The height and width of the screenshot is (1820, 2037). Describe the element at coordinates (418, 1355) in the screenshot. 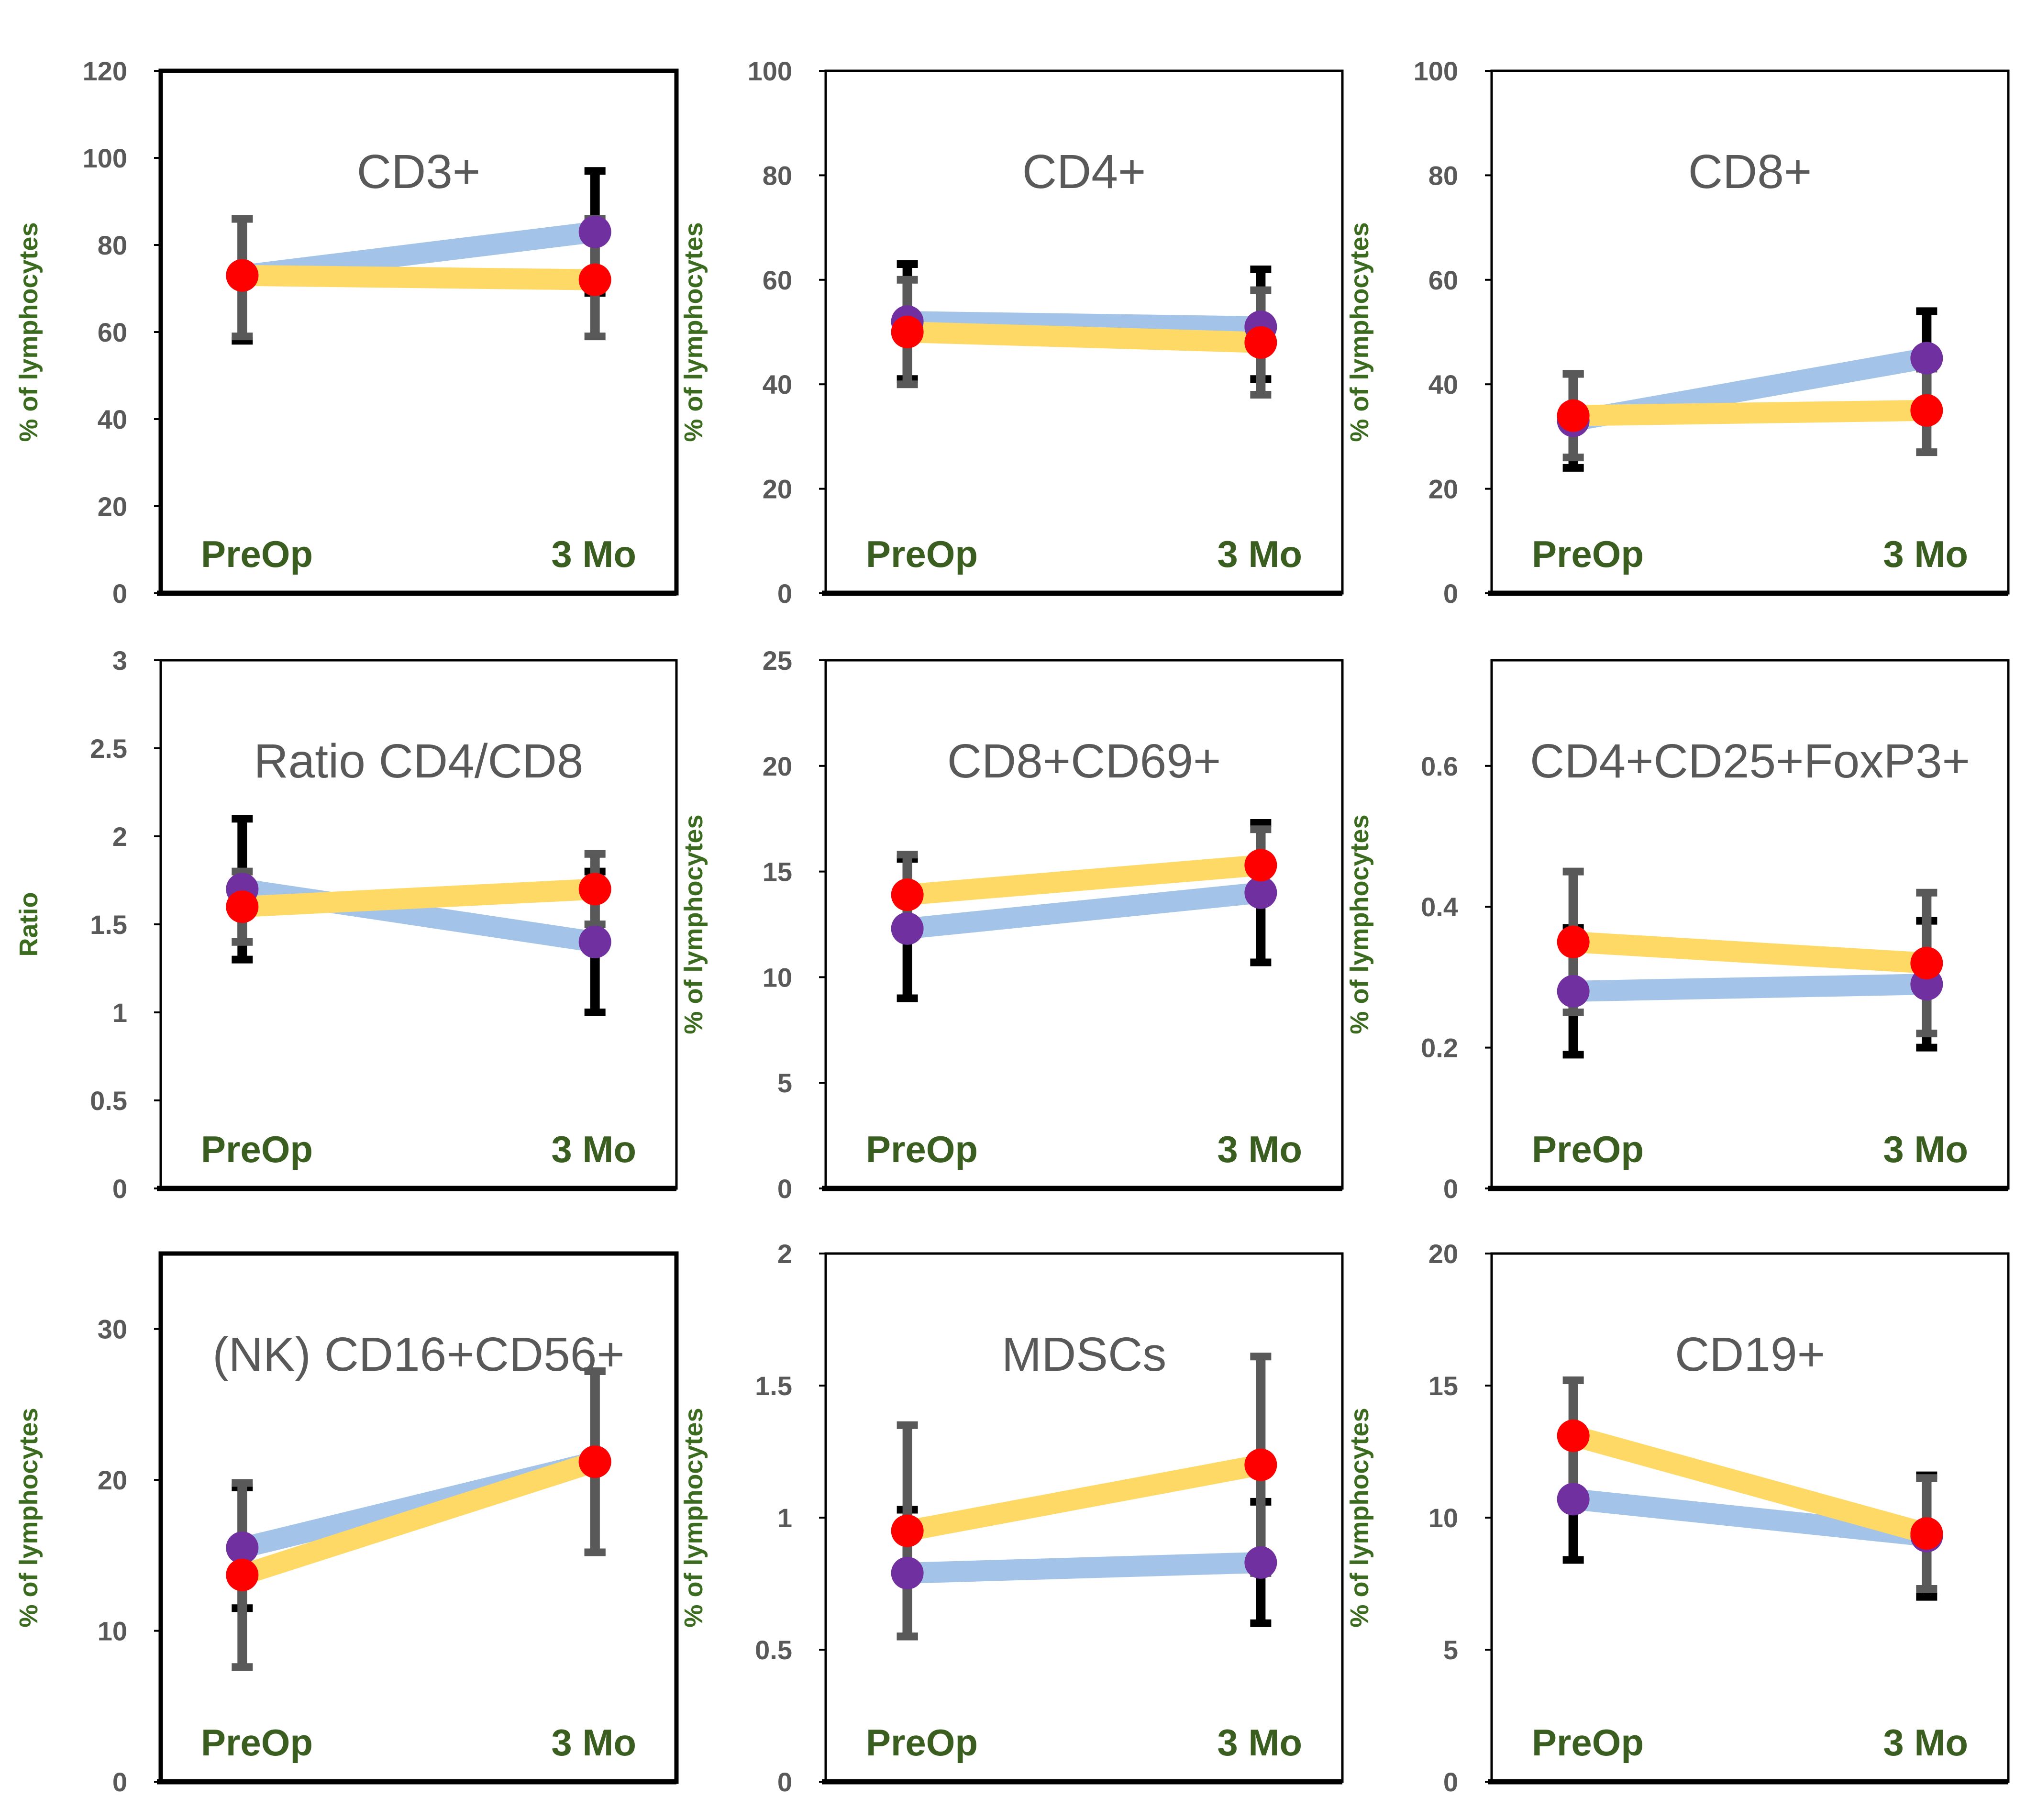

I see `chart-title: (NK) CD16+CD56+` at that location.